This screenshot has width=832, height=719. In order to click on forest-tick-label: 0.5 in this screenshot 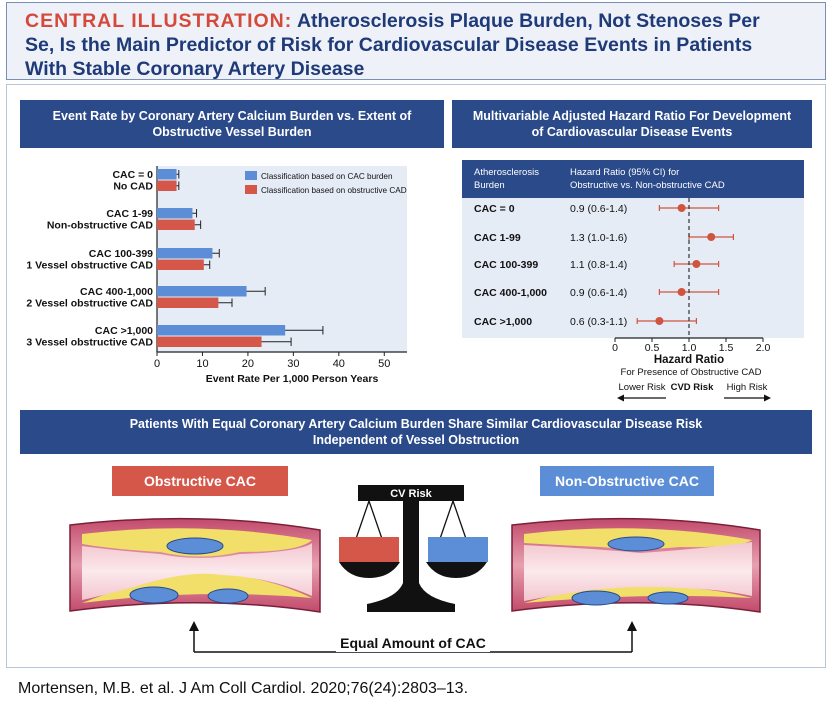, I will do `click(652, 348)`.